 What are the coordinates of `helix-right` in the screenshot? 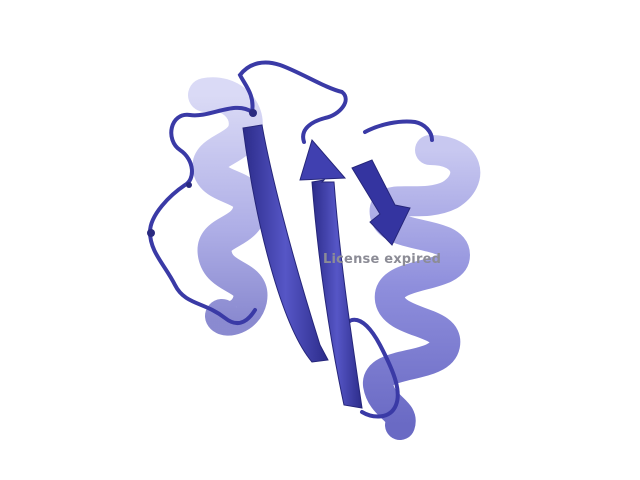 It's located at (422, 287).